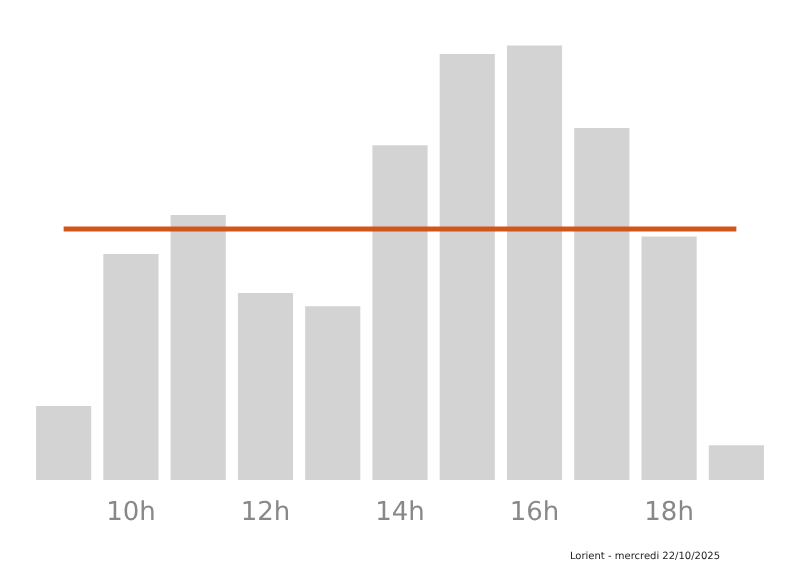 This screenshot has height=572, width=800. What do you see at coordinates (400, 513) in the screenshot?
I see `x-tick-label: 14h` at bounding box center [400, 513].